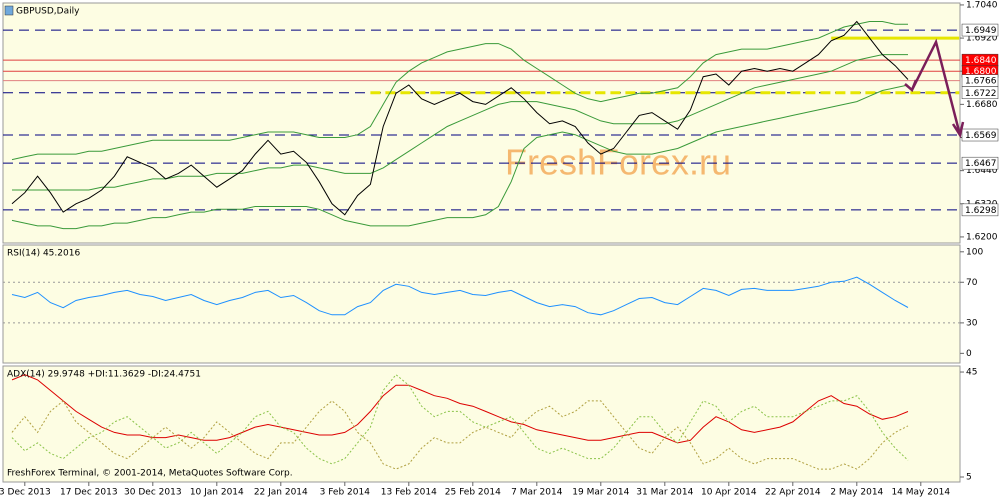 The height and width of the screenshot is (500, 1000). What do you see at coordinates (104, 375) in the screenshot?
I see `panel-label: ADX(14) 29.9748 +DI:11.3629 -DI:24.4751` at bounding box center [104, 375].